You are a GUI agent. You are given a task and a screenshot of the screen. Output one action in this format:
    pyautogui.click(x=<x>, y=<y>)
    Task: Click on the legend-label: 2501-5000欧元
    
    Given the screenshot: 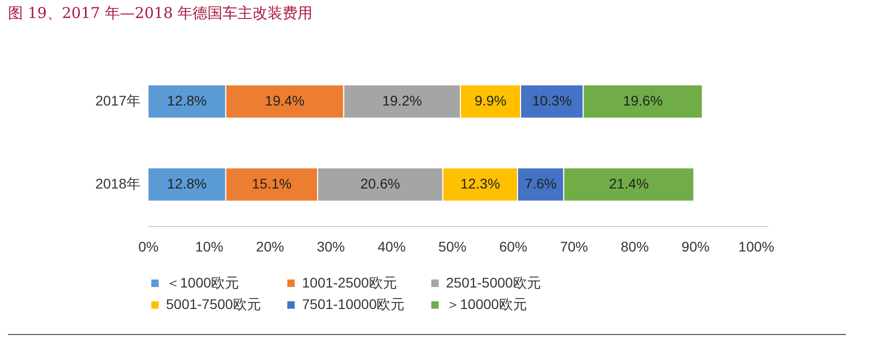 What is the action you would take?
    pyautogui.click(x=493, y=282)
    